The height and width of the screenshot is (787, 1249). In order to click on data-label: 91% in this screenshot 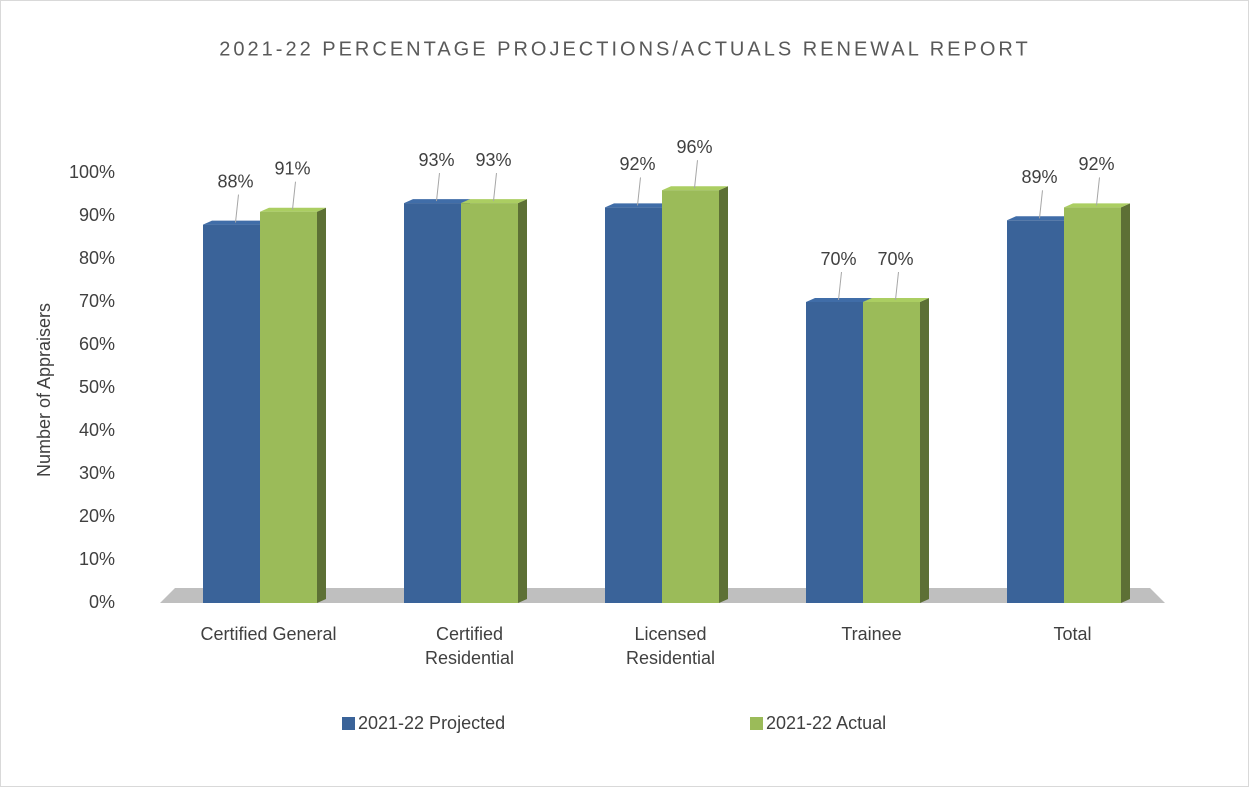, I will do `click(292, 168)`.